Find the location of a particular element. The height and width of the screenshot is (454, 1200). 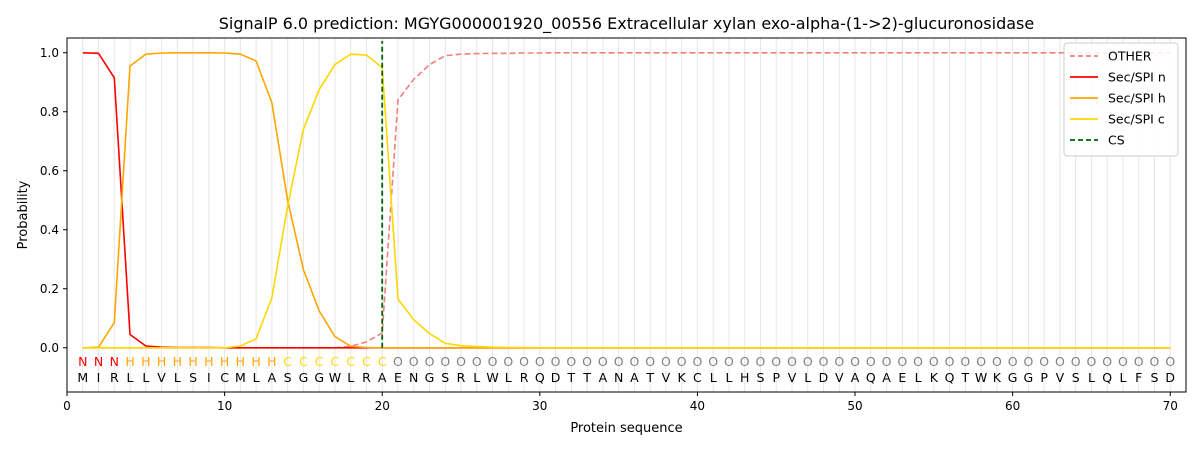

x-tick-label: 40 is located at coordinates (697, 406).